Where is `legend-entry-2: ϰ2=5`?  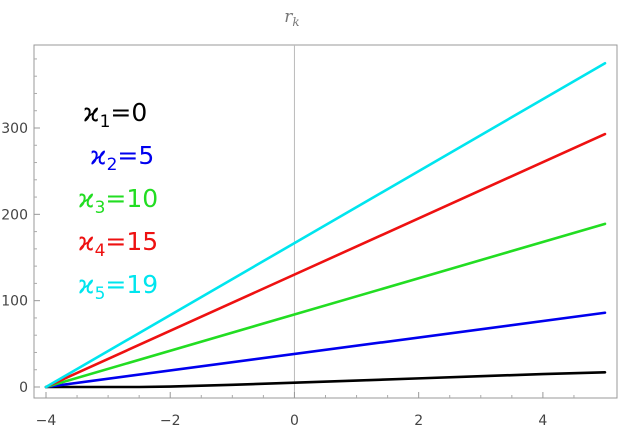
legend-entry-2: ϰ2=5 is located at coordinates (122, 158).